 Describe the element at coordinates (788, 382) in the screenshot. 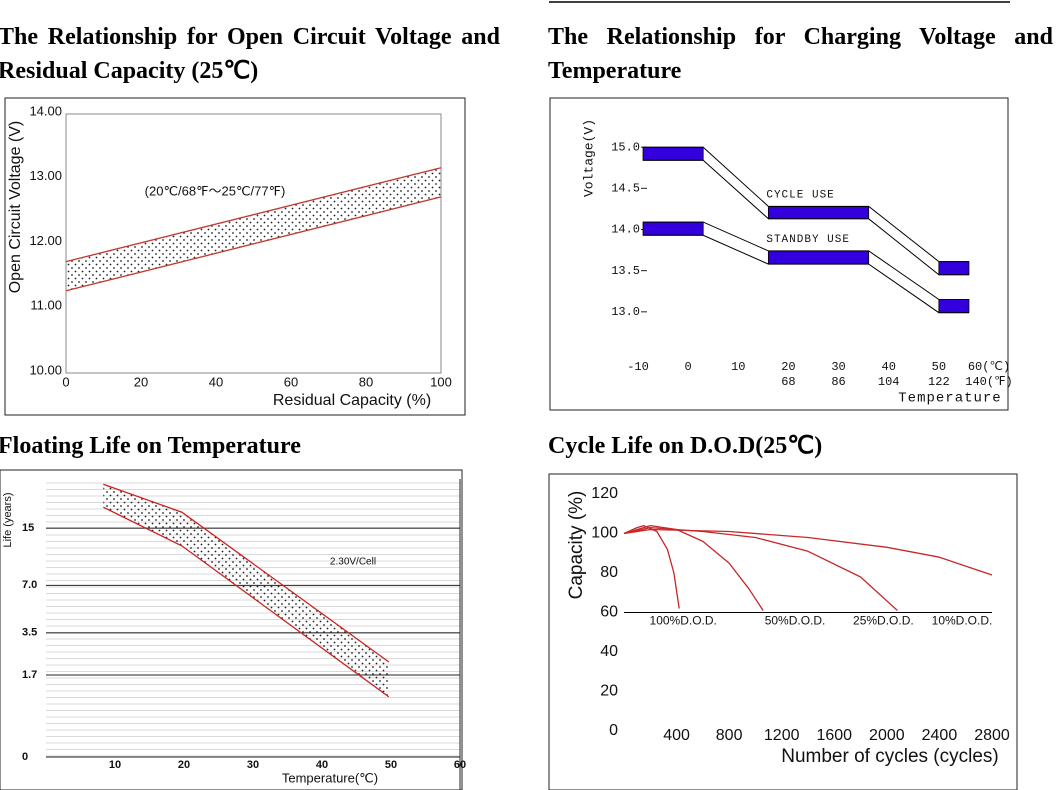

I see `x2-tick-label: 68` at that location.